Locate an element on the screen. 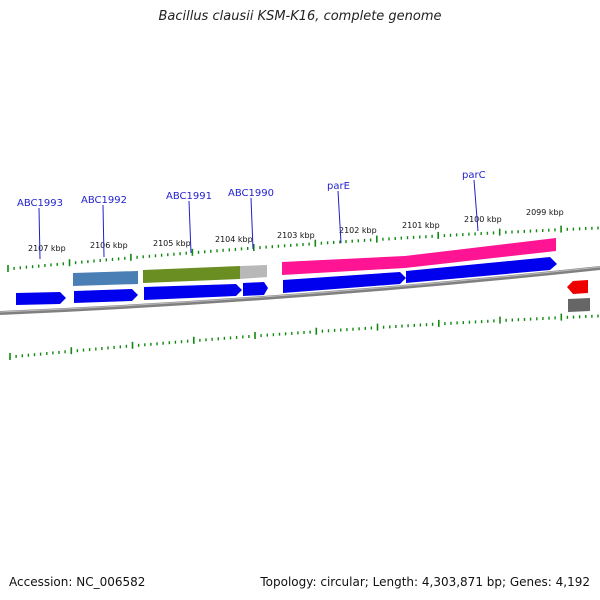 This screenshot has width=600, height=600. leader-abc1990 is located at coordinates (252, 223).